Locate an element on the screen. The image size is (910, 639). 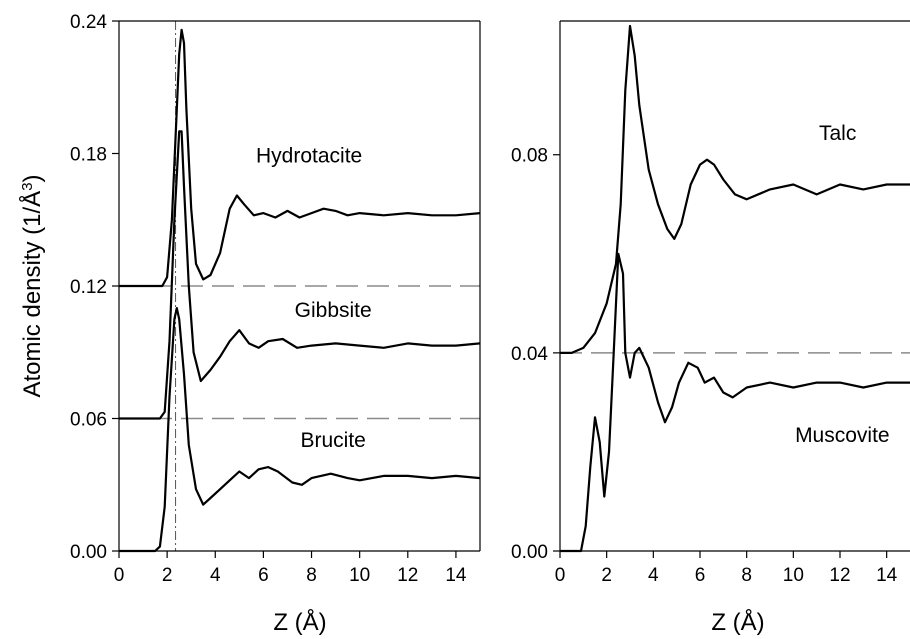
y-tick-label: 0.08 is located at coordinates (529, 156).